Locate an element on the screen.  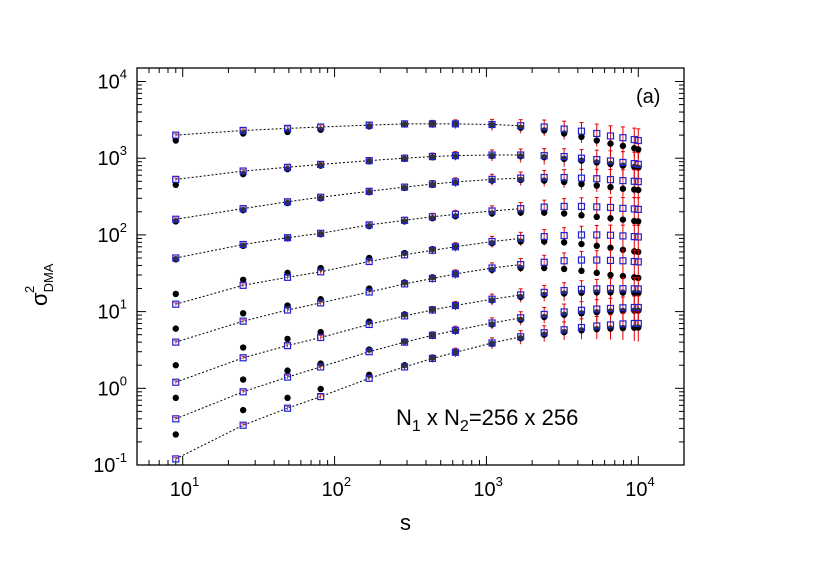
size-annotation: N1 x N2=256 x 256 is located at coordinates (487, 420).